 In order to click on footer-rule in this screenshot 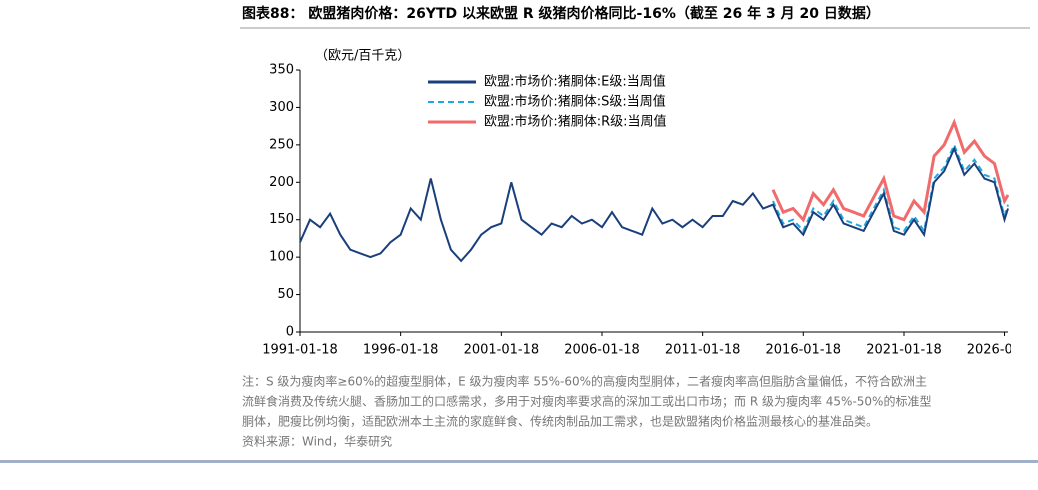, I will do `click(519, 461)`.